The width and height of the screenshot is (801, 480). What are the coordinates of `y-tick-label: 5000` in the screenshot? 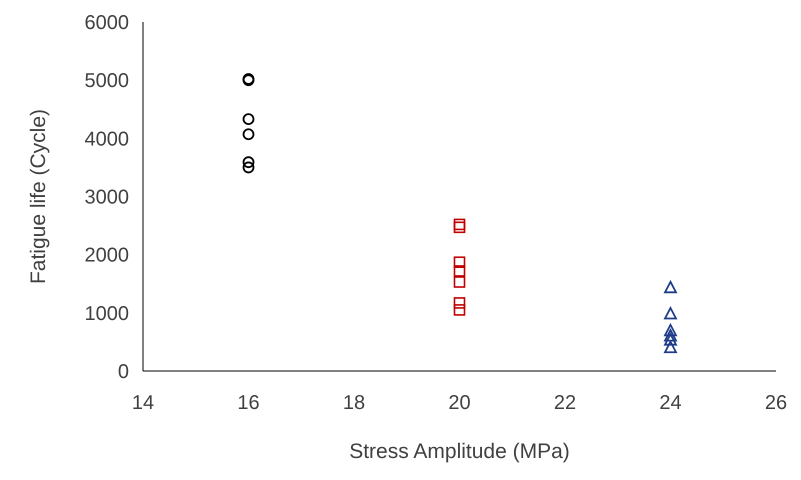 It's located at (106, 81).